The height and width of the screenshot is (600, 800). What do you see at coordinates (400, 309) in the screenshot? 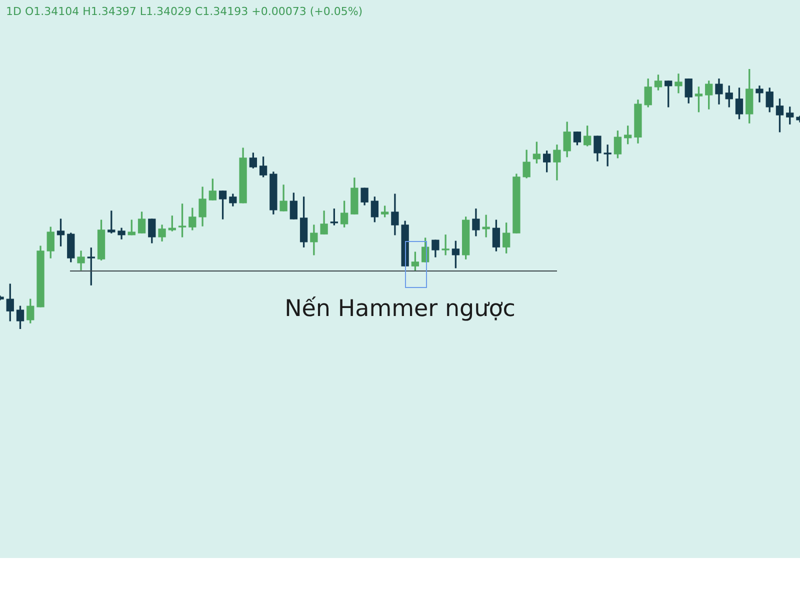
I see `annotation: Nến Hammer ngược` at bounding box center [400, 309].